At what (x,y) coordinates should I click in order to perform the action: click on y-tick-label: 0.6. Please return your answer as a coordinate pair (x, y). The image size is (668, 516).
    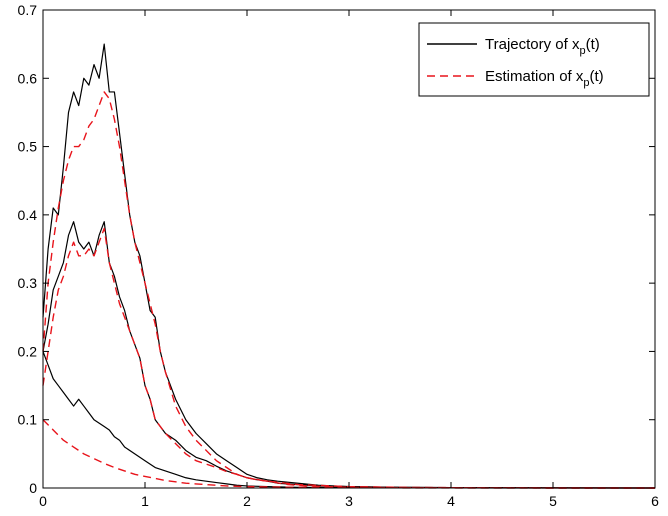
    Looking at the image, I should click on (28, 78).